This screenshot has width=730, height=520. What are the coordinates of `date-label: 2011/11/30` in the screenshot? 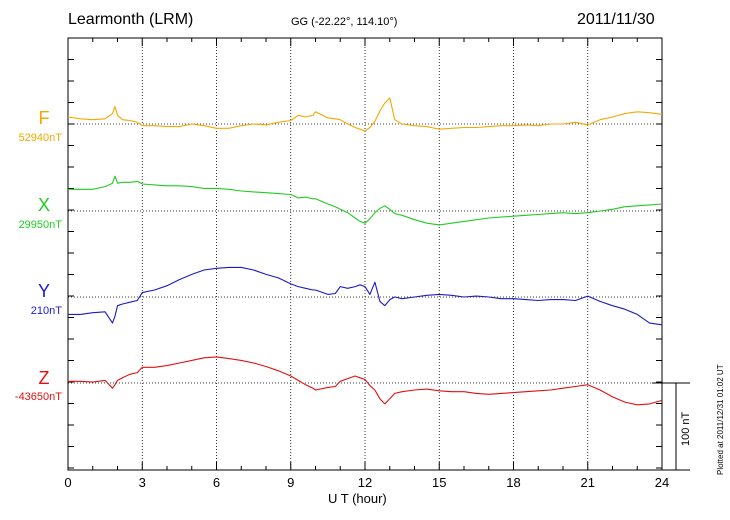 It's located at (616, 19).